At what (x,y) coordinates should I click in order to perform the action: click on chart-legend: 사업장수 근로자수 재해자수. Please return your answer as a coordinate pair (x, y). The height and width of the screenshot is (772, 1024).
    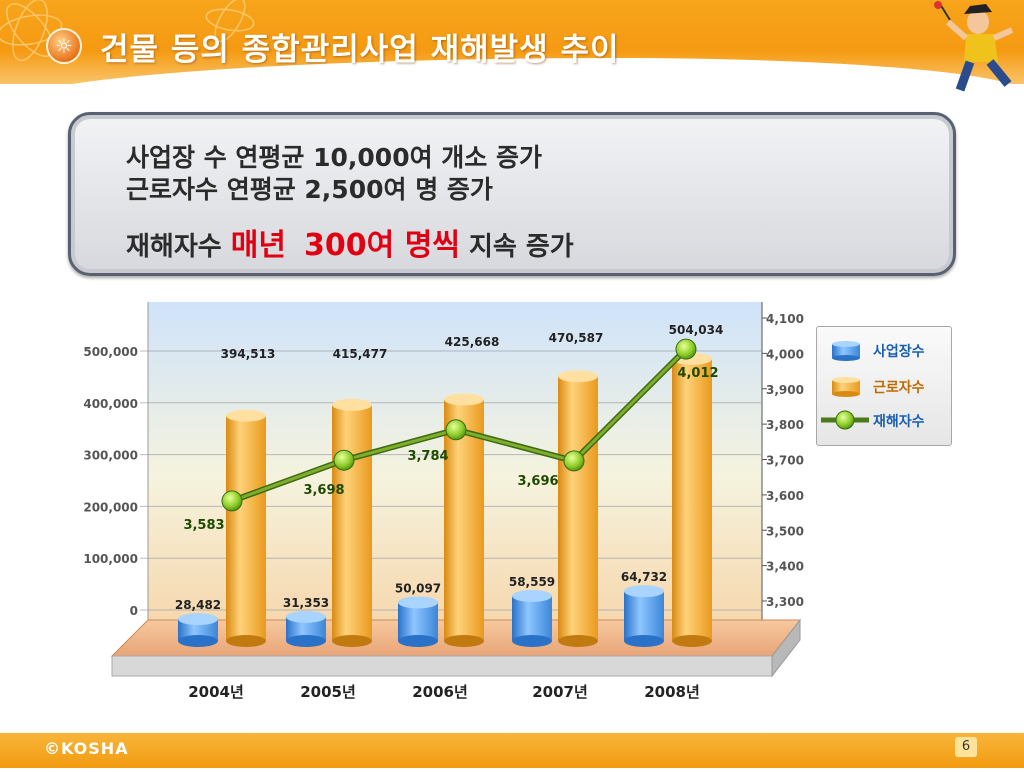
    Looking at the image, I should click on (884, 386).